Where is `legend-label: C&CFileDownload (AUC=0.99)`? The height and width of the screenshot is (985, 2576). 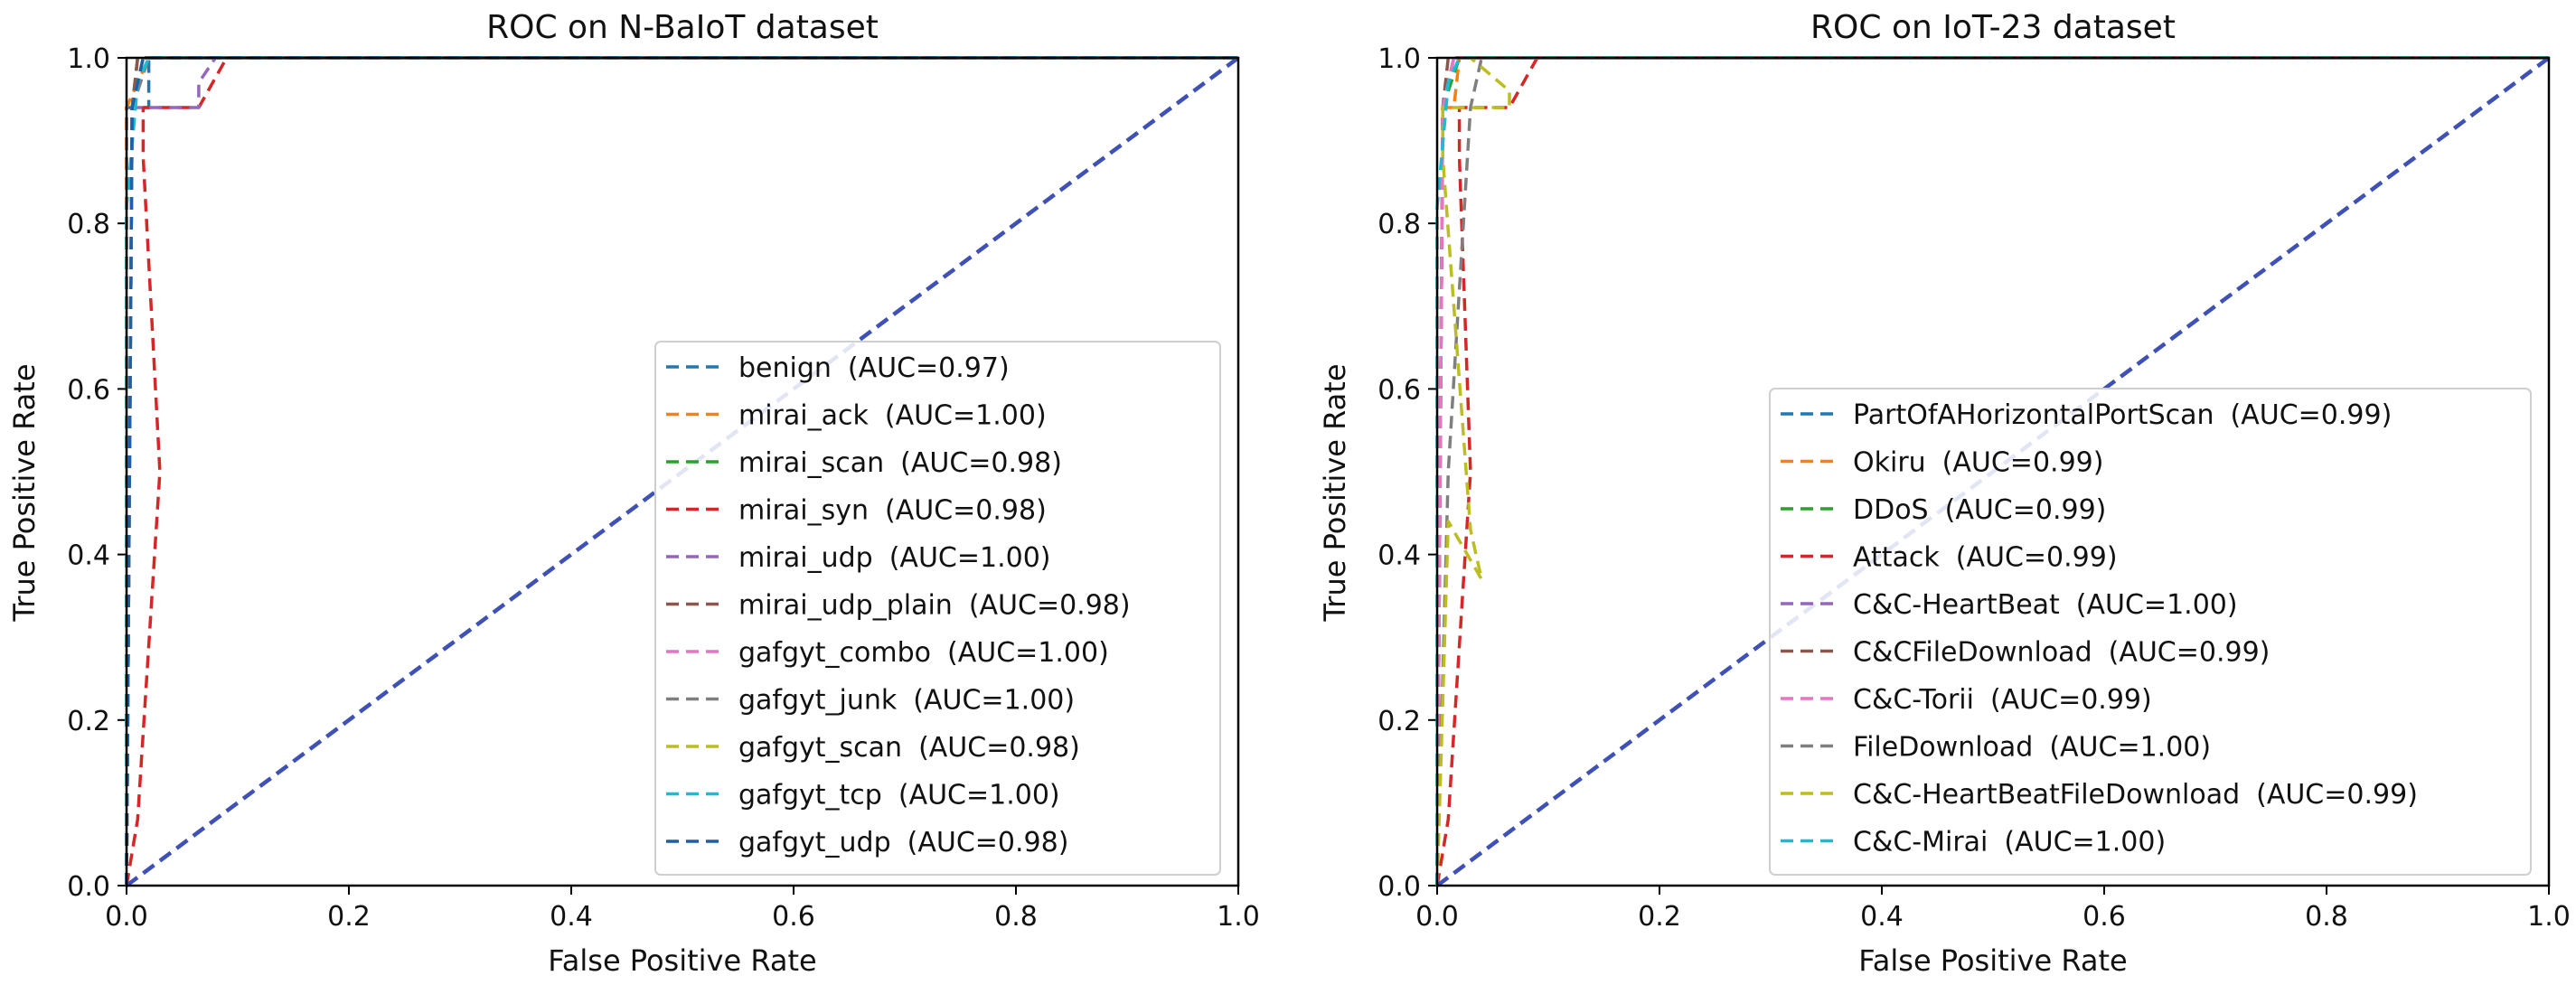 legend-label: C&CFileDownload (AUC=0.99) is located at coordinates (2062, 653).